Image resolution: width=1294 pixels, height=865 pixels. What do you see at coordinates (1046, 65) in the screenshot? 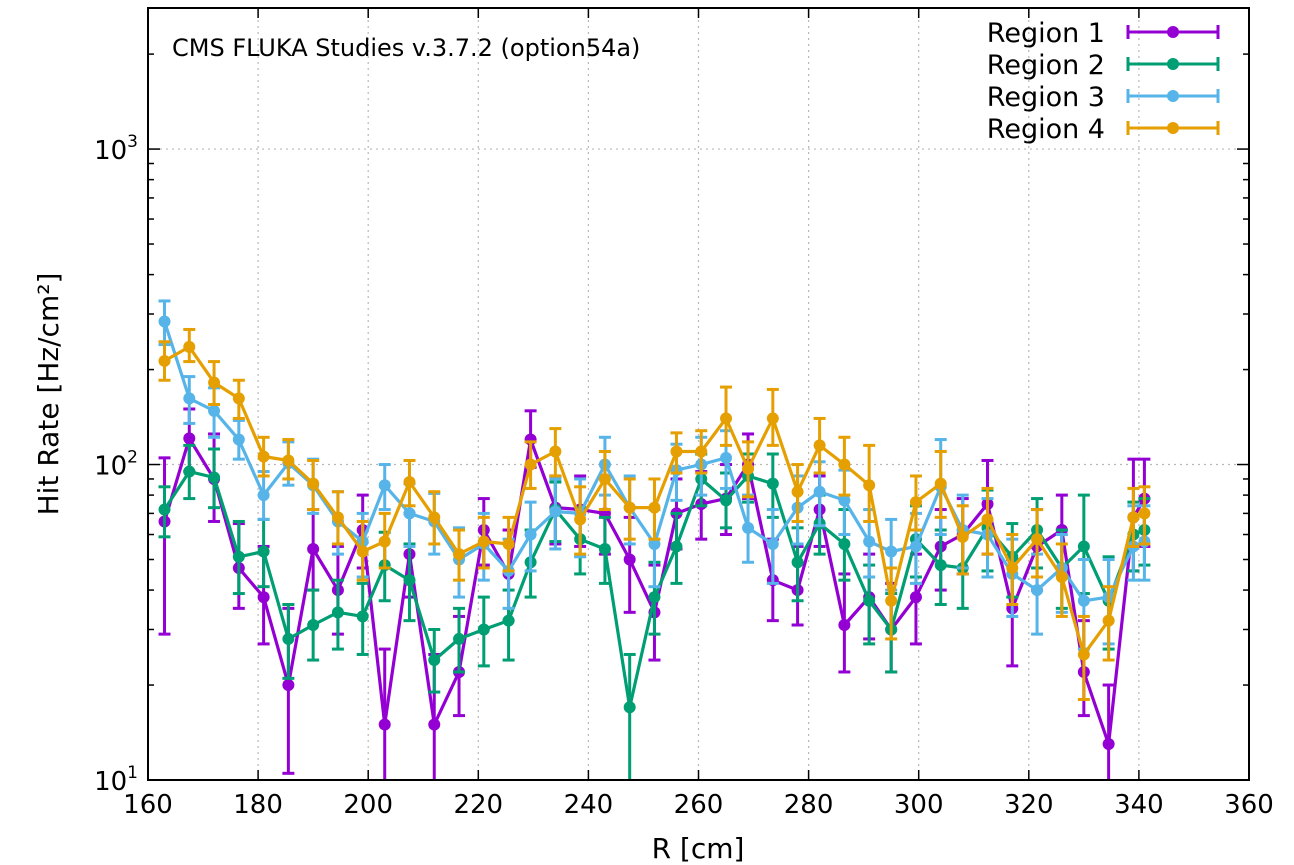
I see `legend-label: Region 2` at bounding box center [1046, 65].